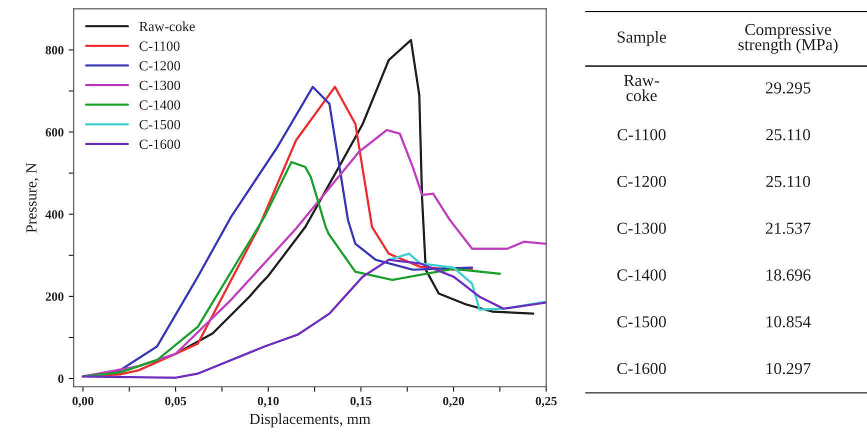 Image resolution: width=867 pixels, height=442 pixels. Describe the element at coordinates (641, 322) in the screenshot. I see `text: C-1500` at that location.